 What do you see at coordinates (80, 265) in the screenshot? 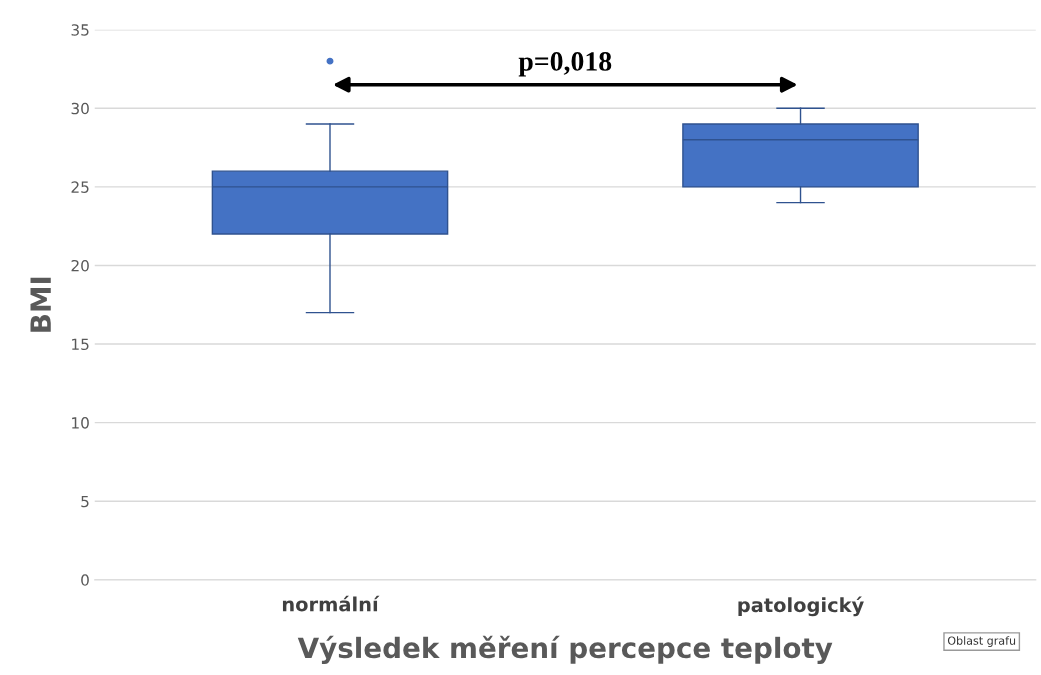
I see `y-tick-label: 20` at bounding box center [80, 265].